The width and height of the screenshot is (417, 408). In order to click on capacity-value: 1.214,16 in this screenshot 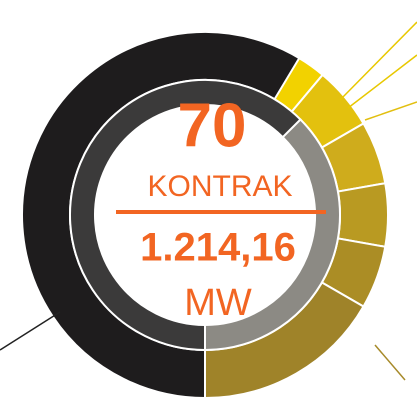, I will do `click(218, 248)`.